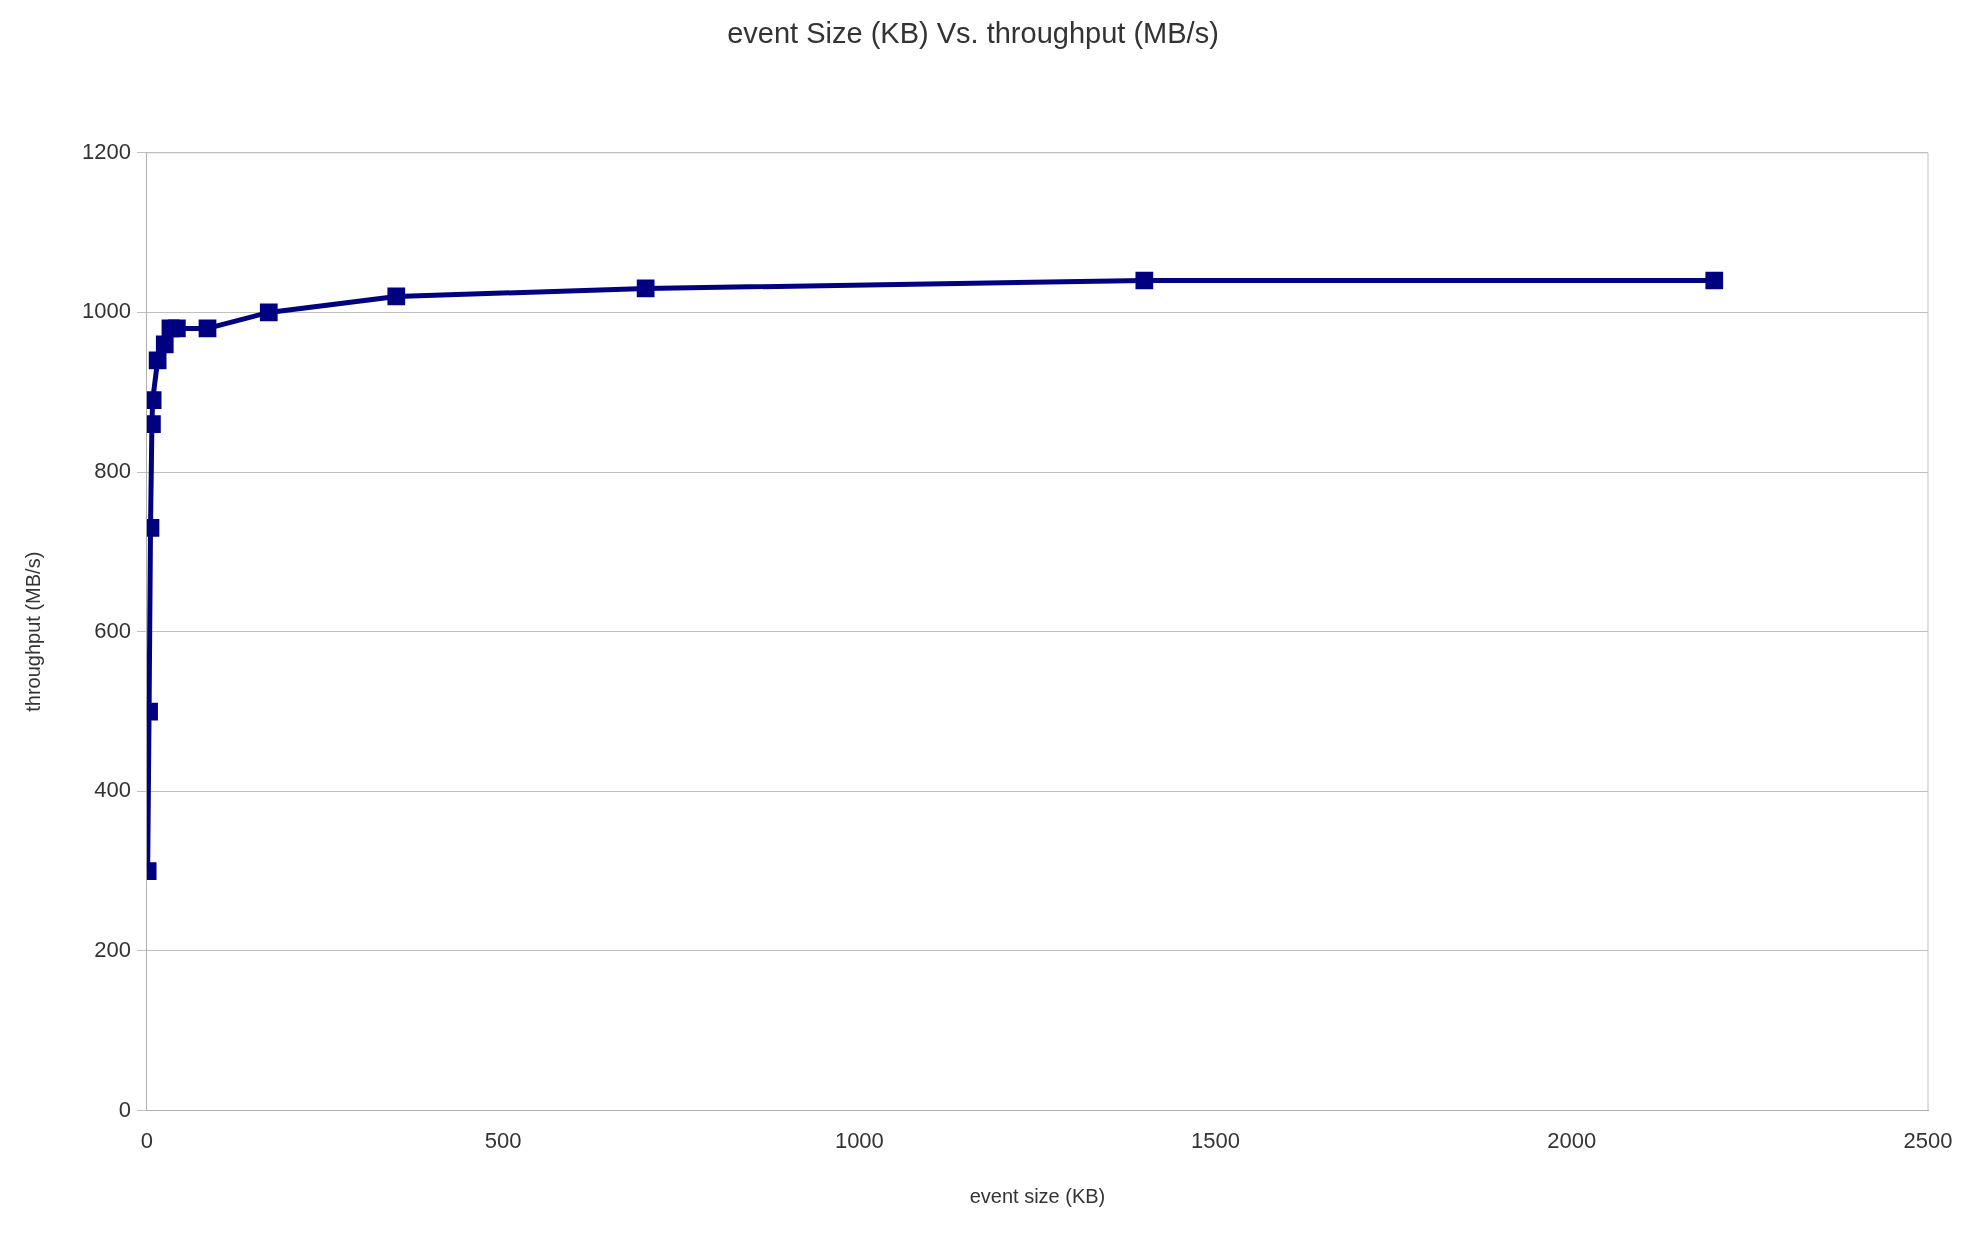 The image size is (1982, 1238). Describe the element at coordinates (503, 1140) in the screenshot. I see `x-tick-label: 500` at that location.